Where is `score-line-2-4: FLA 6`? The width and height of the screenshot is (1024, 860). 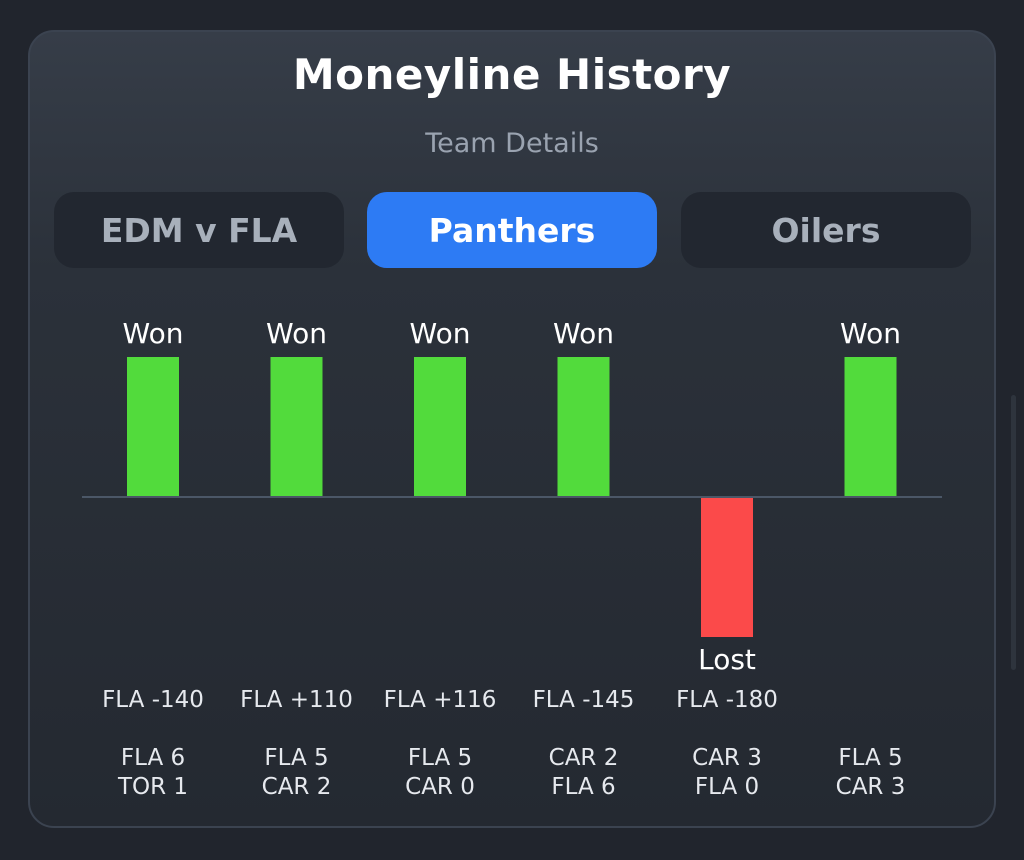 score-line-2-4: FLA 6 is located at coordinates (583, 787).